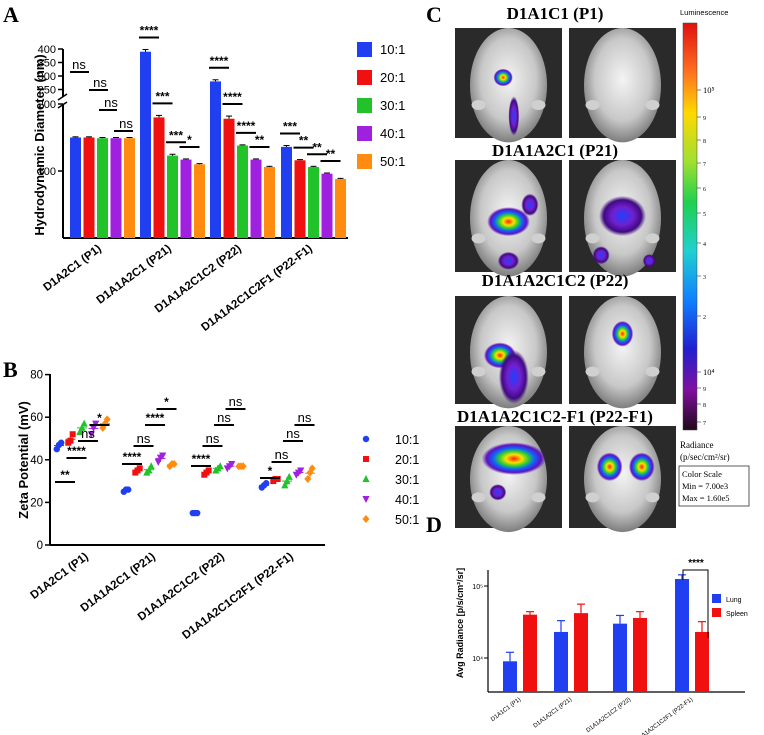 The image size is (764, 735). I want to click on panel-d-x-tick-label: D1A1C1 (P1), so click(506, 710).